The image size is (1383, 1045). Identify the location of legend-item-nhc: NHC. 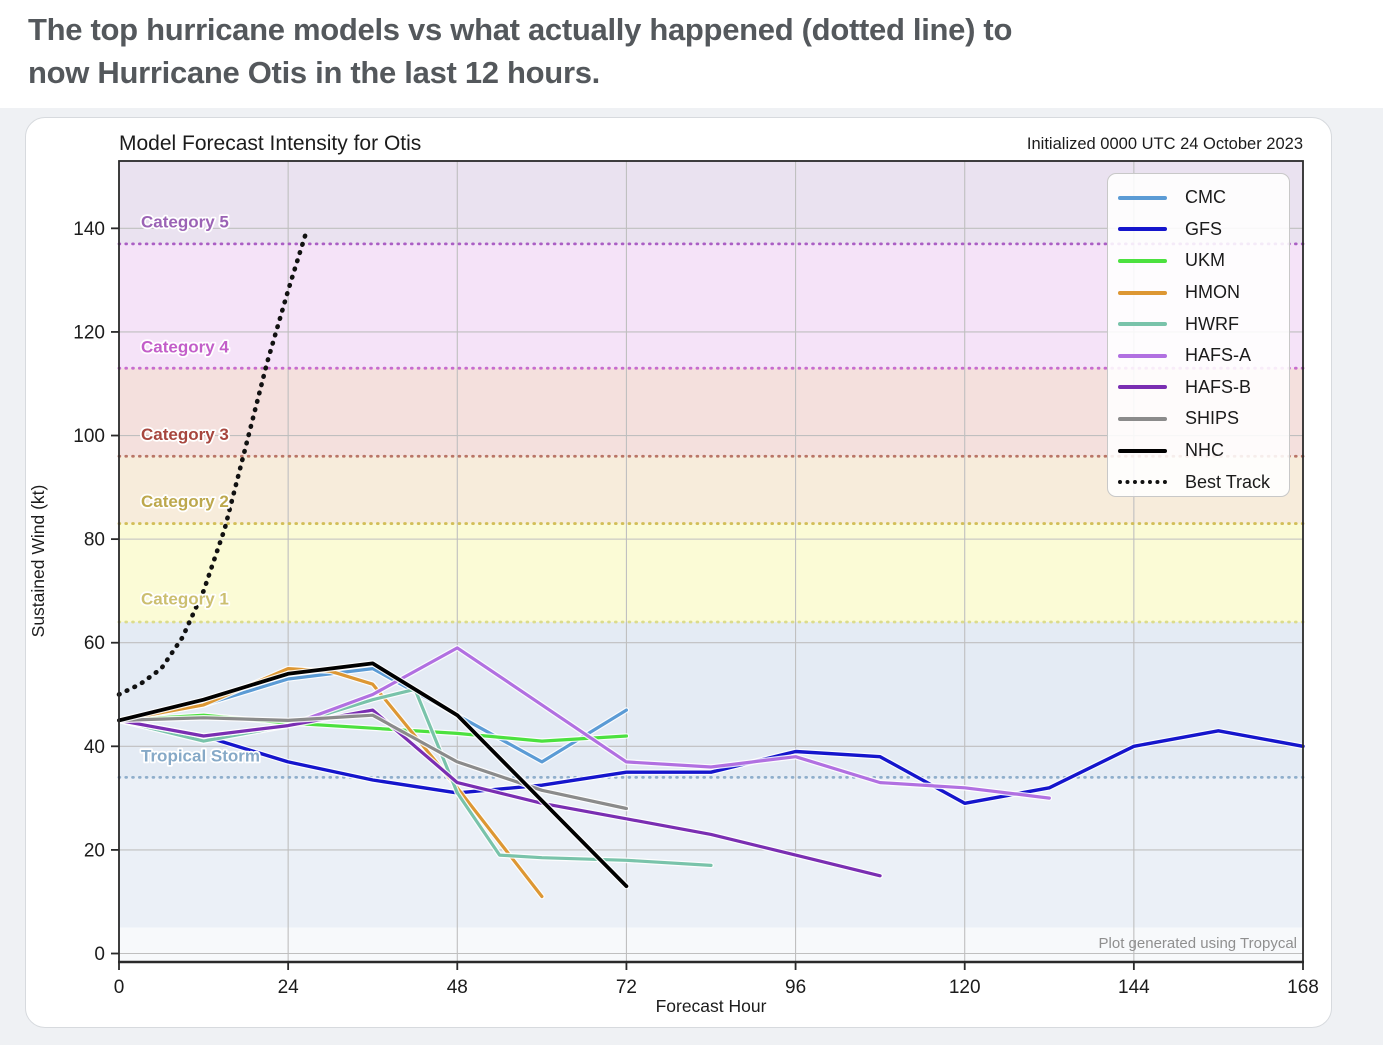
(1198, 451).